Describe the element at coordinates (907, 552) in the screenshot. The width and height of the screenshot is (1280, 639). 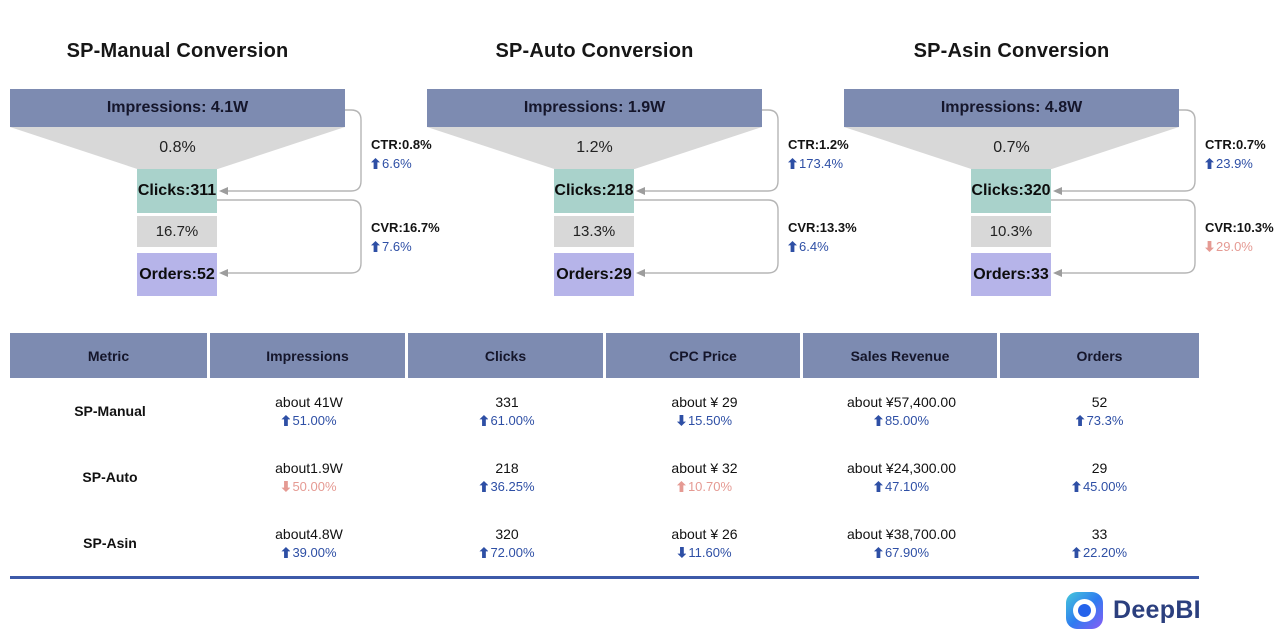
I see `delta-text: 67.90%` at that location.